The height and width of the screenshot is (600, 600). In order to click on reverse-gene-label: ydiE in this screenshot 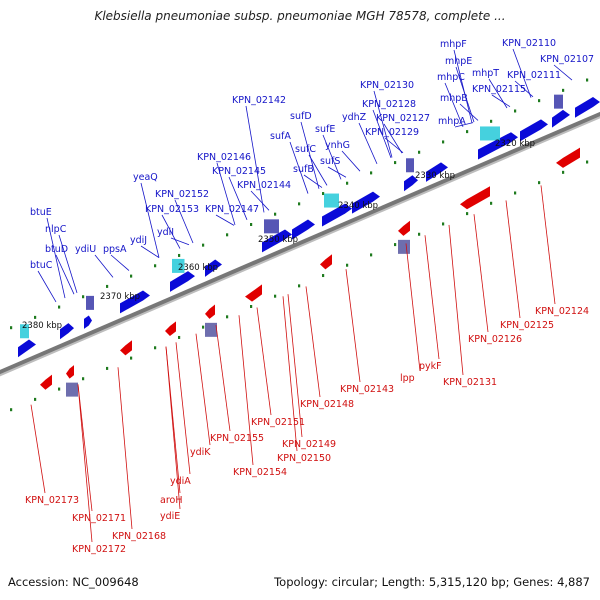, I will do `click(170, 516)`.